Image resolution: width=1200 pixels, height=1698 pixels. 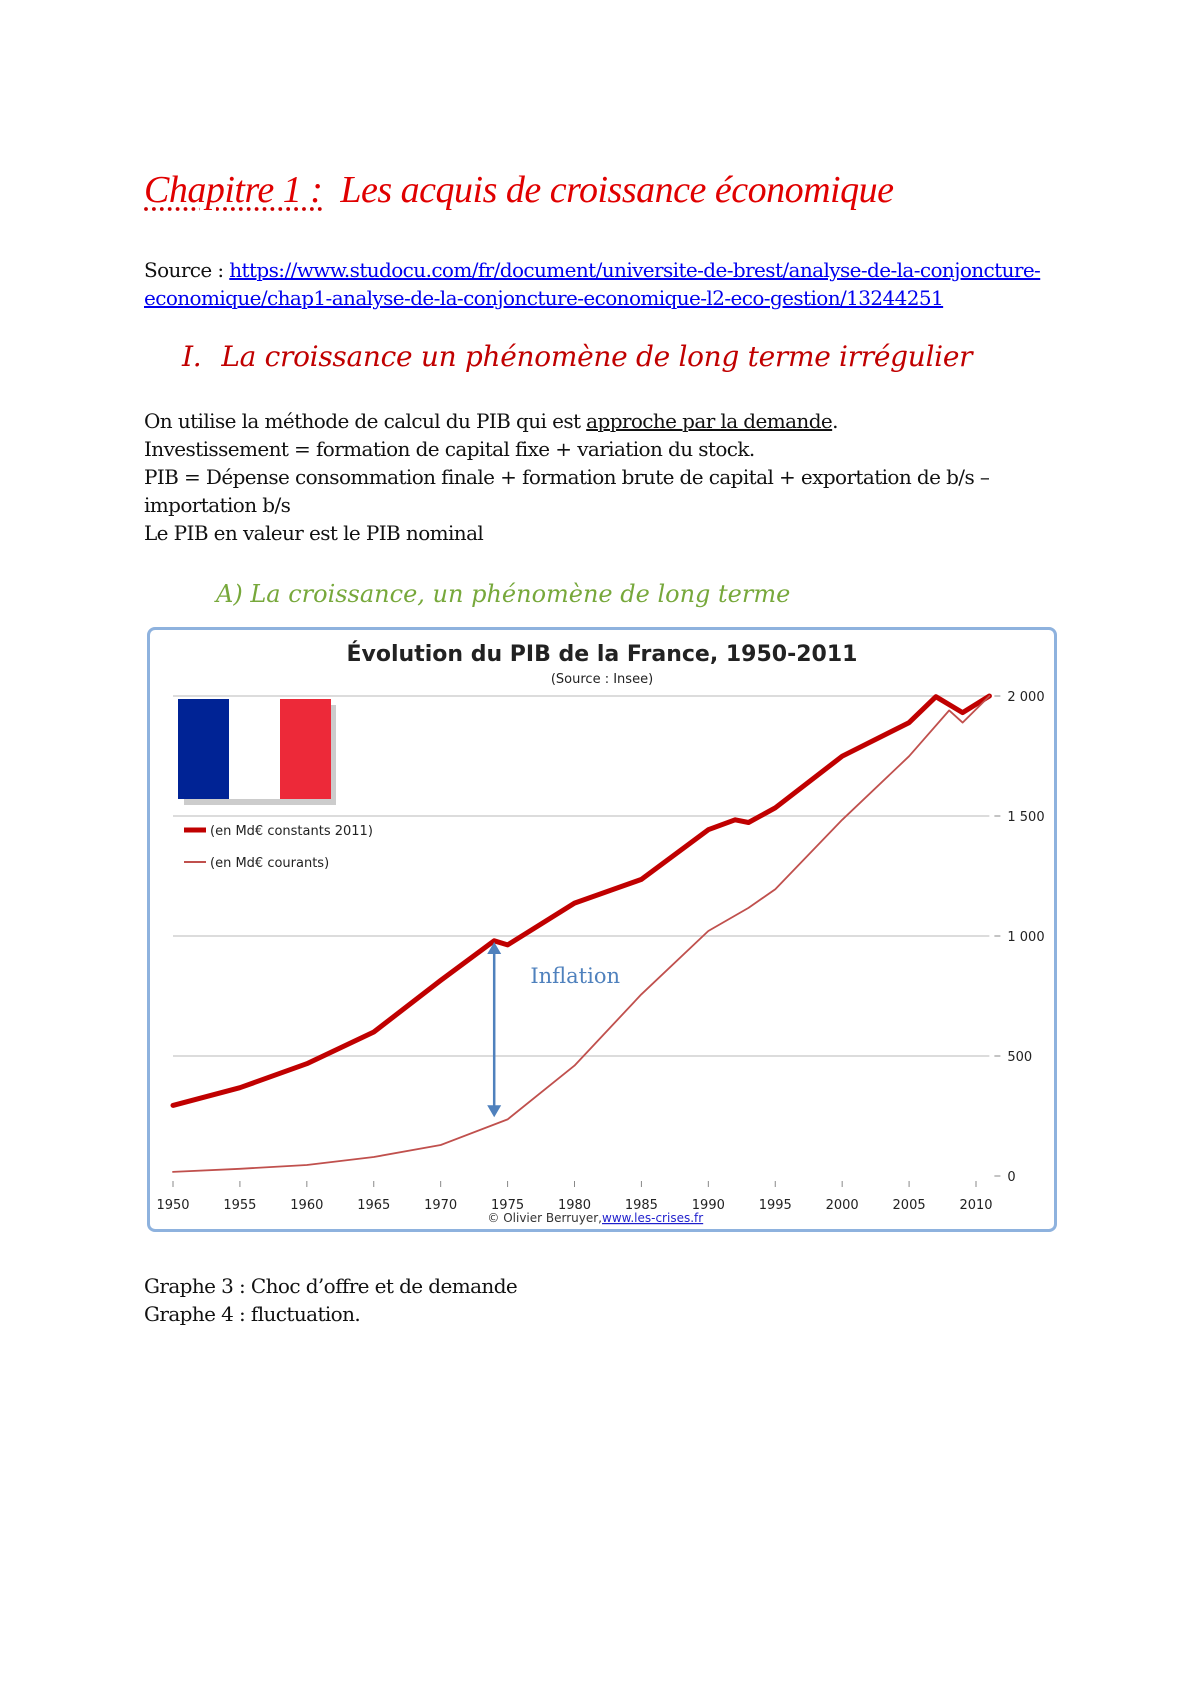 What do you see at coordinates (269, 863) in the screenshot?
I see `legend-label-current: (en Md€ courants)` at bounding box center [269, 863].